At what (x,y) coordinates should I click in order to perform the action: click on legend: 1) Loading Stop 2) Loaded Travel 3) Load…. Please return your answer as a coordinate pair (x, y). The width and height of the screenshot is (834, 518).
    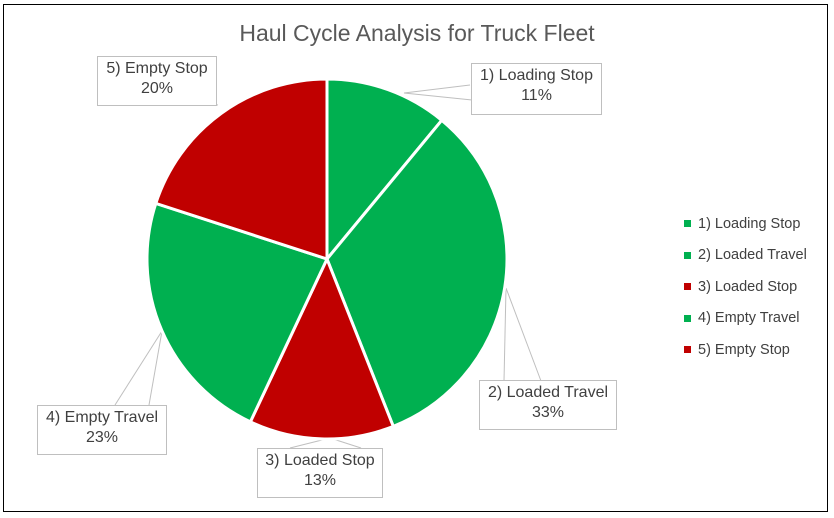
    Looking at the image, I should click on (745, 287).